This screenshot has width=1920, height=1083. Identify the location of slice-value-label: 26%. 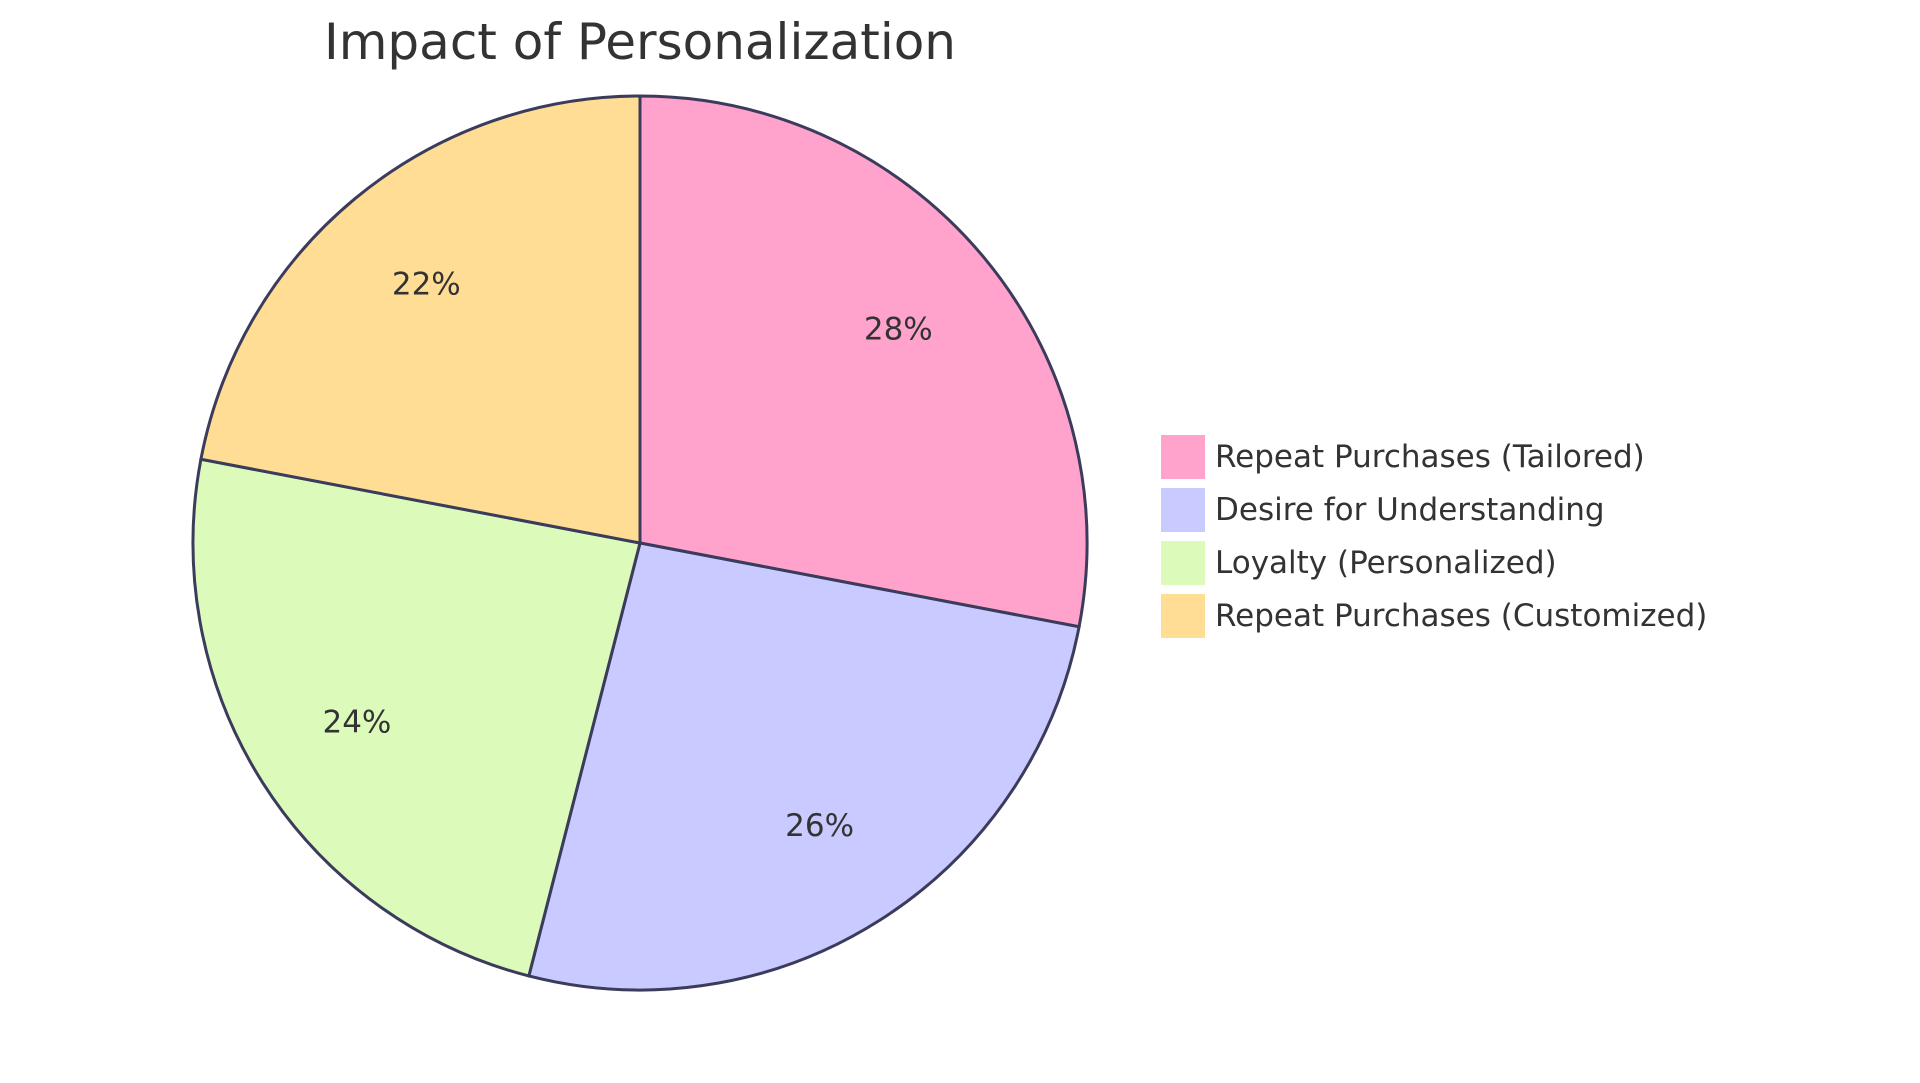
(819, 826).